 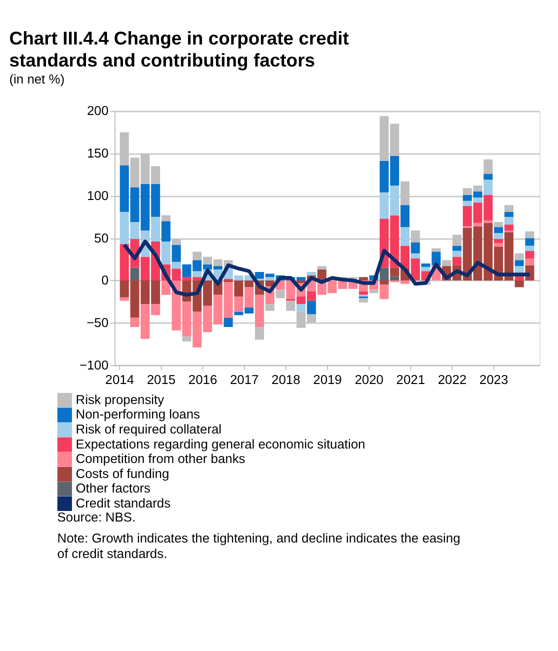 I want to click on legend-label: Expectations regarding general economic situation, so click(x=221, y=444).